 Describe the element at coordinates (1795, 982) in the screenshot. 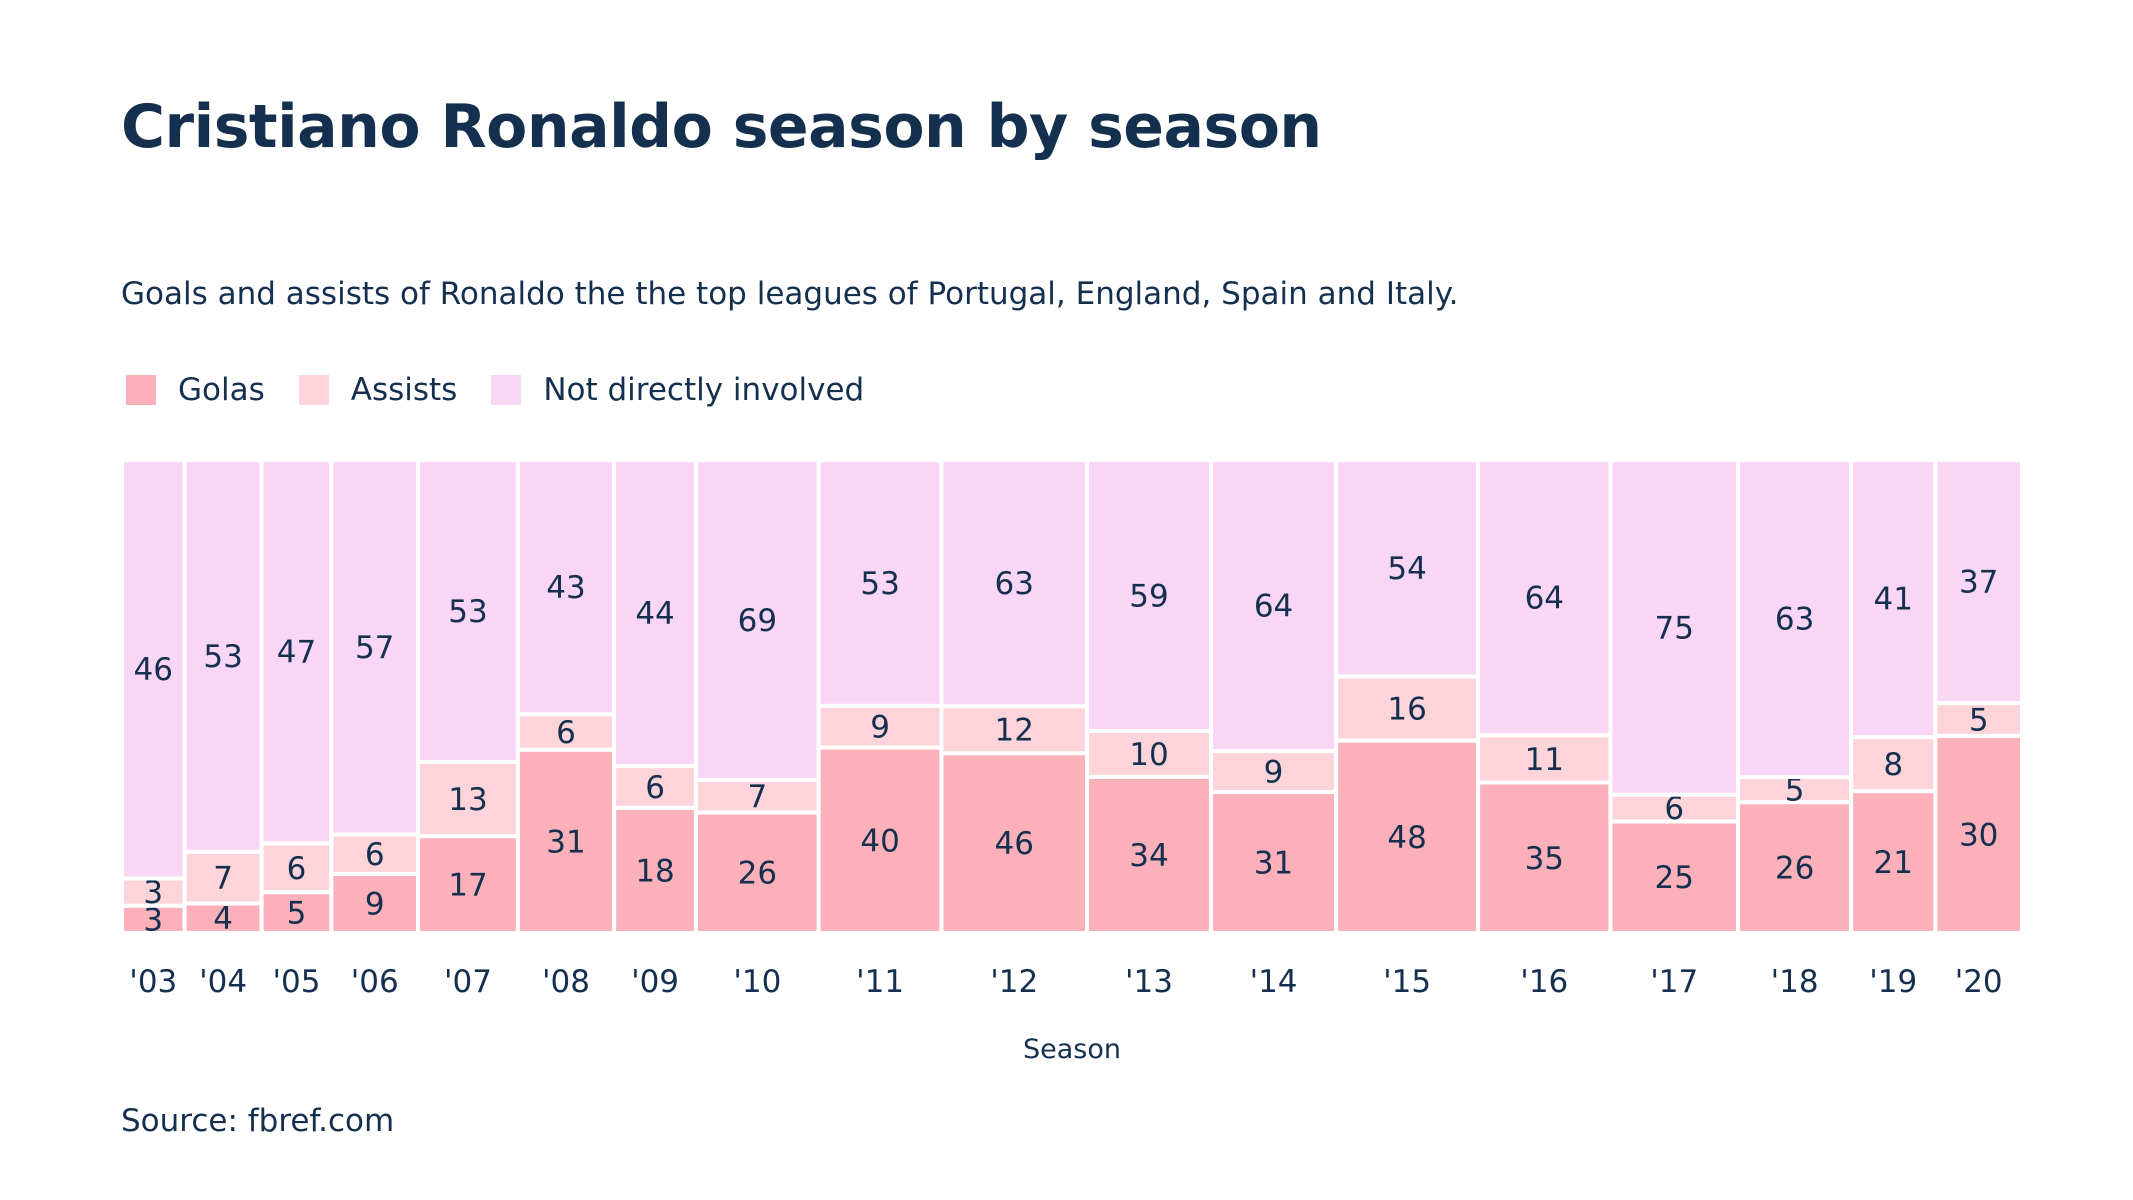

I see `x-tick-label: '18` at that location.